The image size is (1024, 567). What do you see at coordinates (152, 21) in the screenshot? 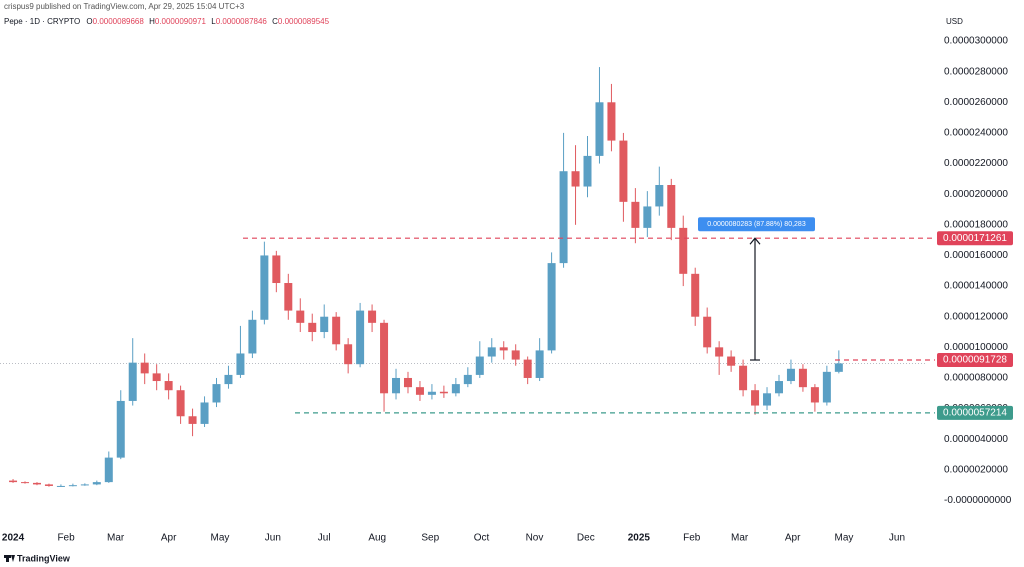
I see `ohlc-key: H` at bounding box center [152, 21].